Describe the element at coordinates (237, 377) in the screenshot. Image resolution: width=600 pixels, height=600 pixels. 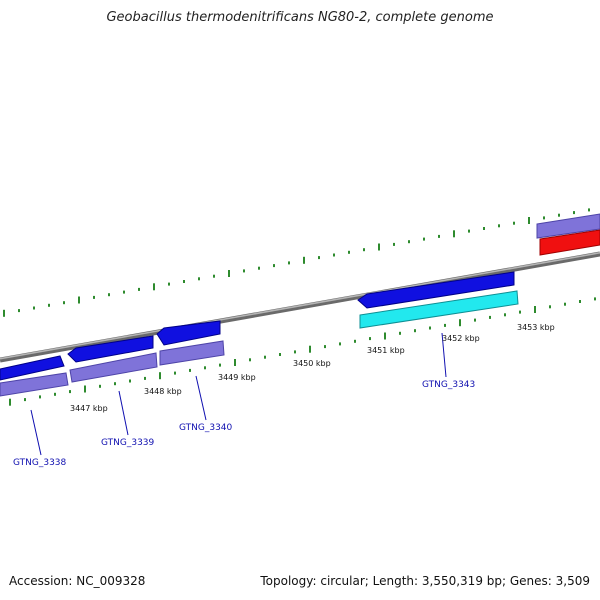
I see `kbp-label: 3449 kbp` at that location.